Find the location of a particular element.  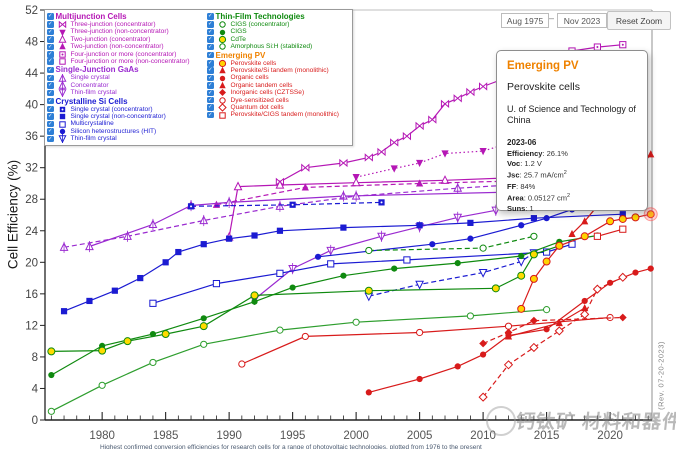

legend-section-emerging-pv: ✓ Emerging PV is located at coordinates (277, 55).